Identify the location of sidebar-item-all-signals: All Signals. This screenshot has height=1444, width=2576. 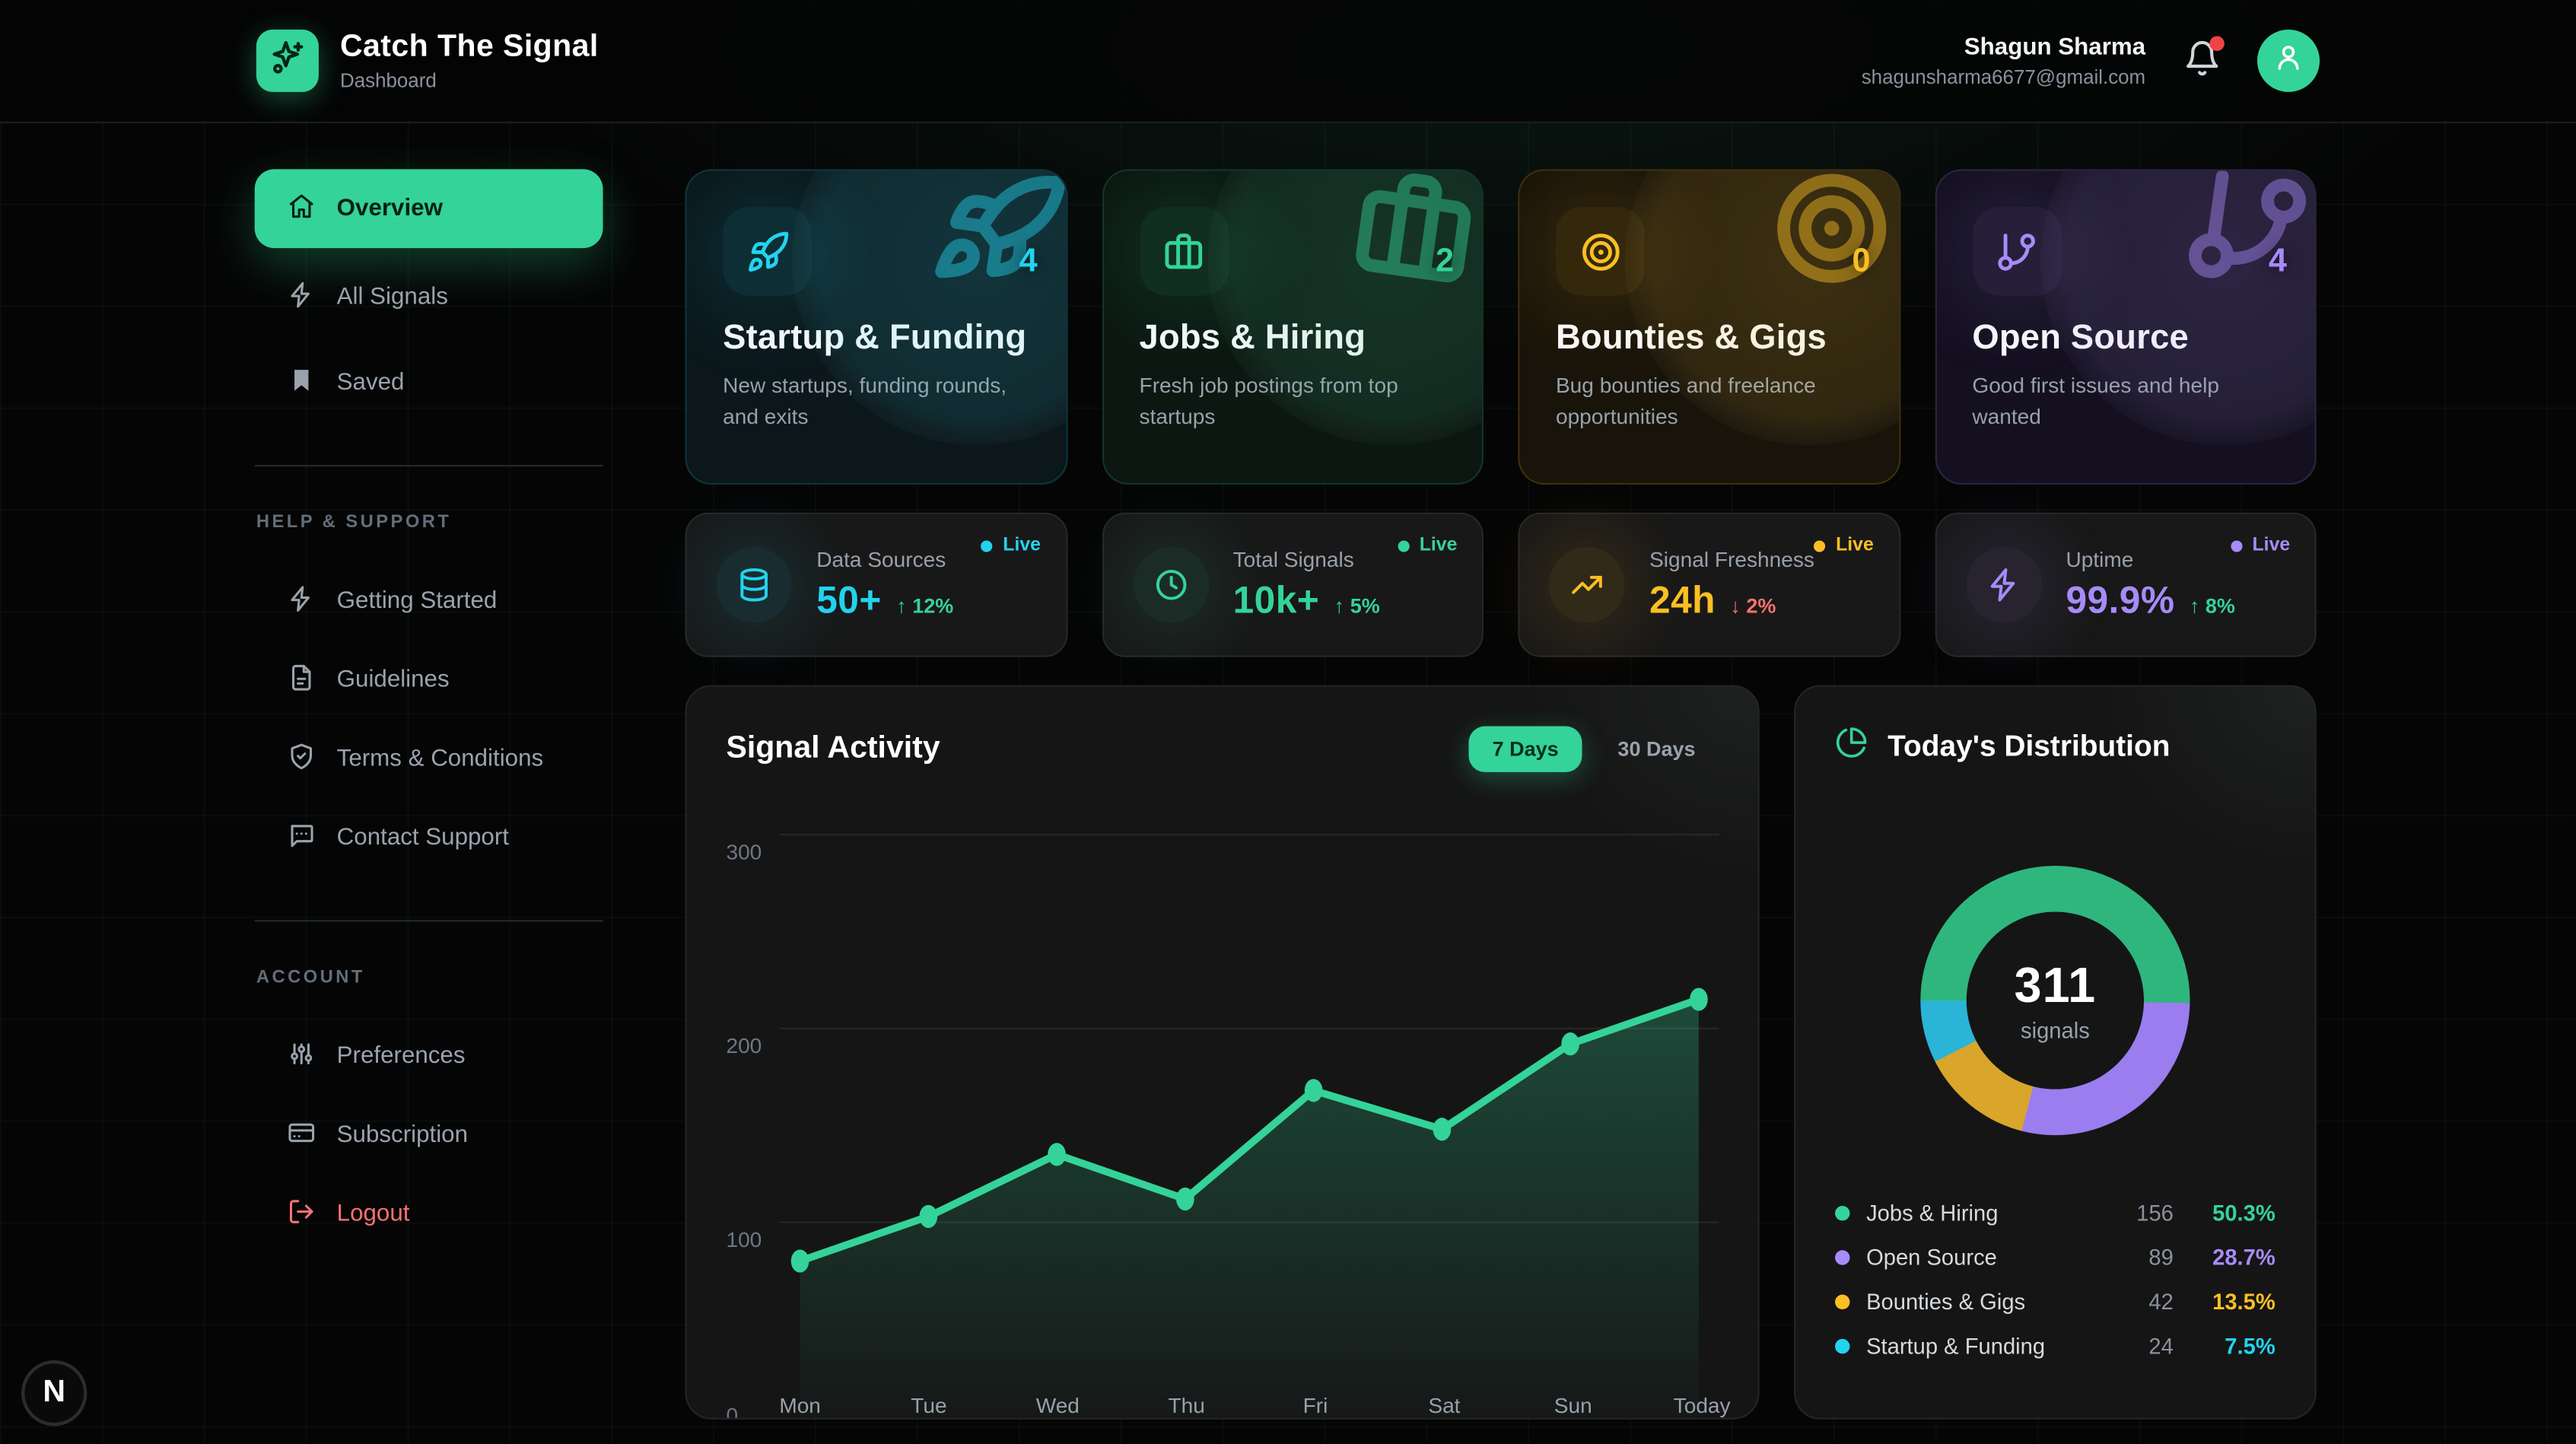
(429, 297).